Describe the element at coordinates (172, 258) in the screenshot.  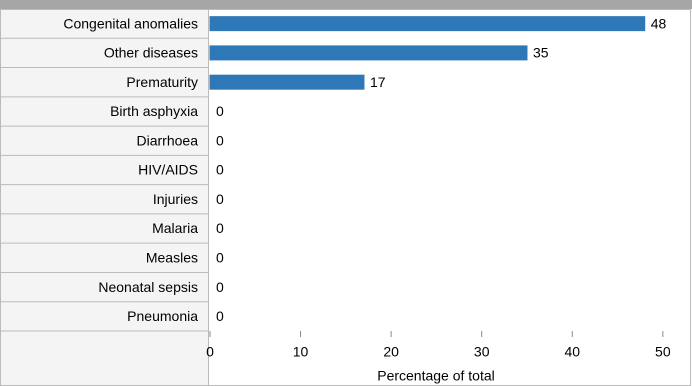
I see `y-tick-label: Measles` at that location.